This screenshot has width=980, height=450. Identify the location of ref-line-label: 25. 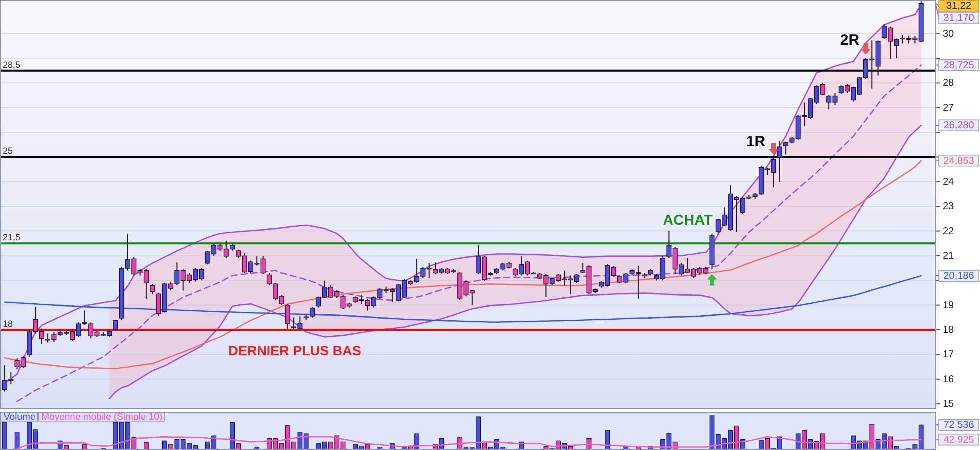
(8, 151).